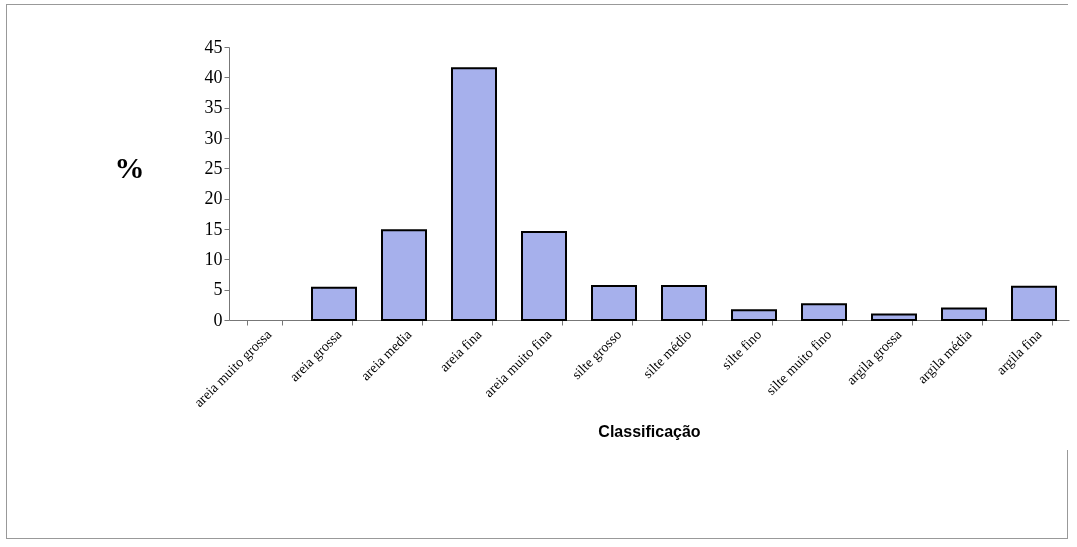  I want to click on y-tick-label: 25, so click(213, 167).